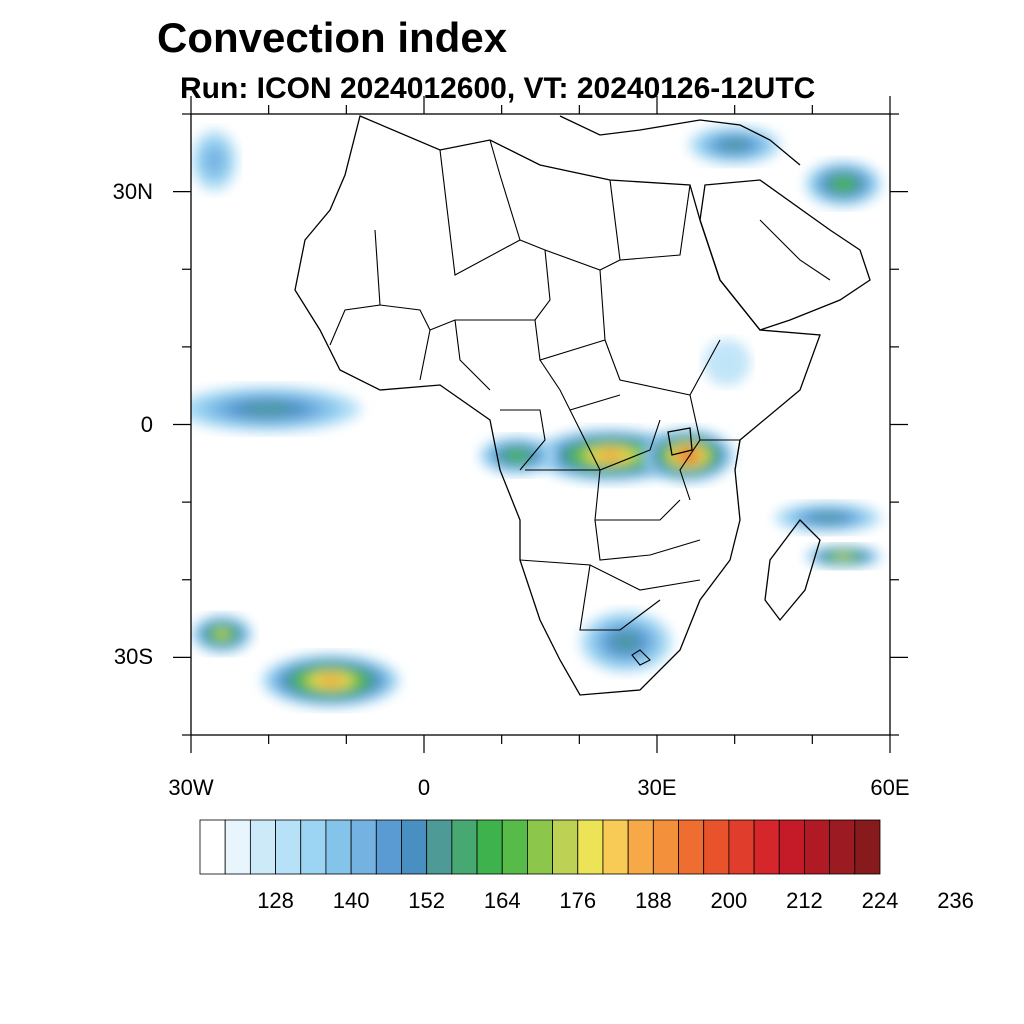  What do you see at coordinates (735, 145) in the screenshot?
I see `region-levant-convection` at bounding box center [735, 145].